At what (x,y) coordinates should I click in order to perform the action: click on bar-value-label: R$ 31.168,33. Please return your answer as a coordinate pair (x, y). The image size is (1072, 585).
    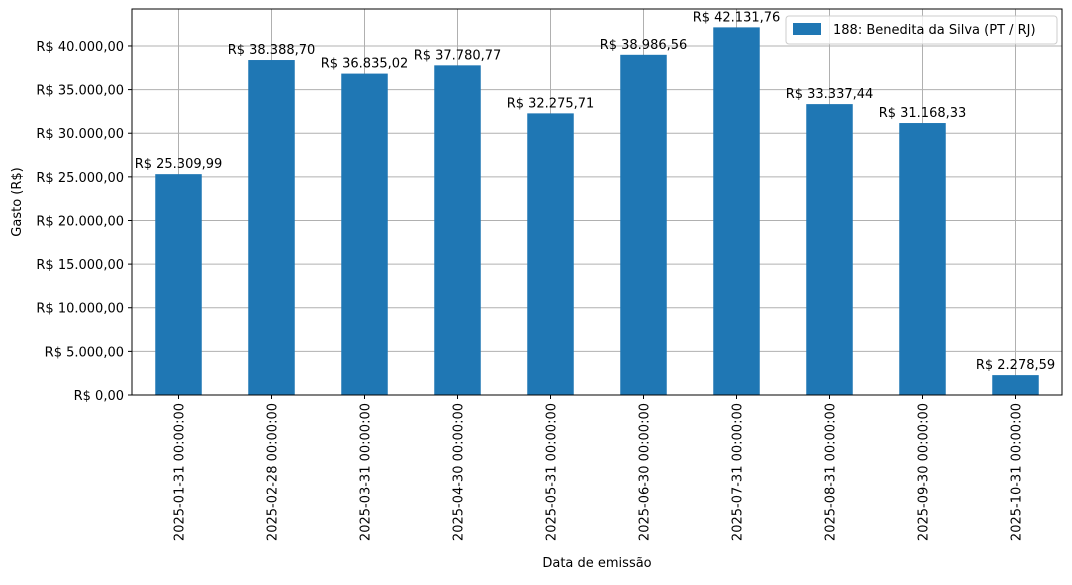
    Looking at the image, I should click on (923, 113).